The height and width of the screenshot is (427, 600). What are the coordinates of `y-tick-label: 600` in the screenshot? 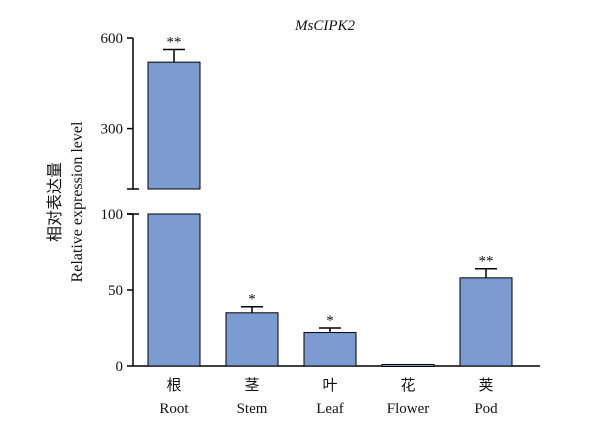 It's located at (112, 39).